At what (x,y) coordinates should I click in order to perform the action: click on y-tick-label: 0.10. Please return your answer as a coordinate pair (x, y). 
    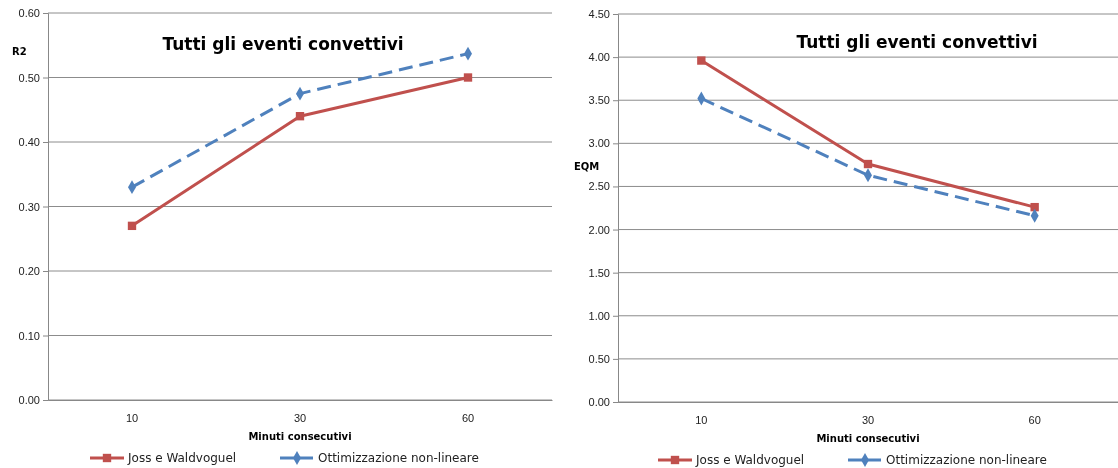
    Looking at the image, I should click on (29, 335).